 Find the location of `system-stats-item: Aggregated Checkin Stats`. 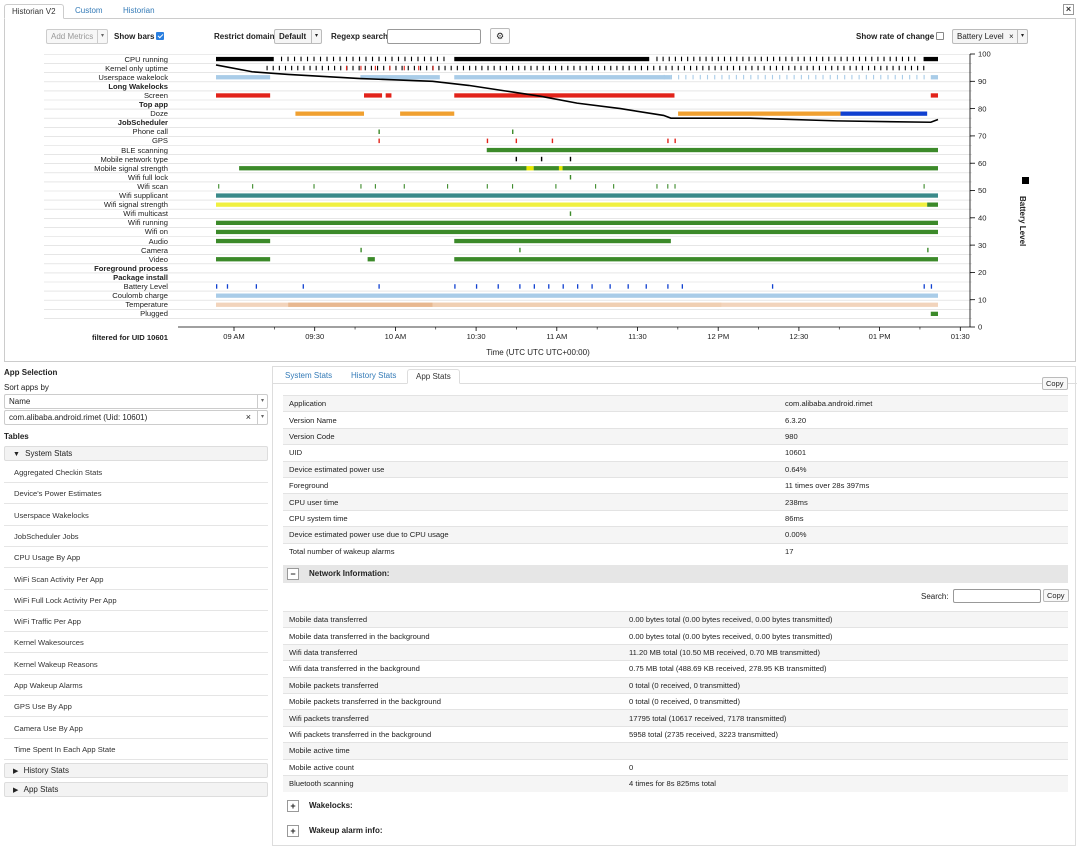

system-stats-item: Aggregated Checkin Stats is located at coordinates (136, 472).